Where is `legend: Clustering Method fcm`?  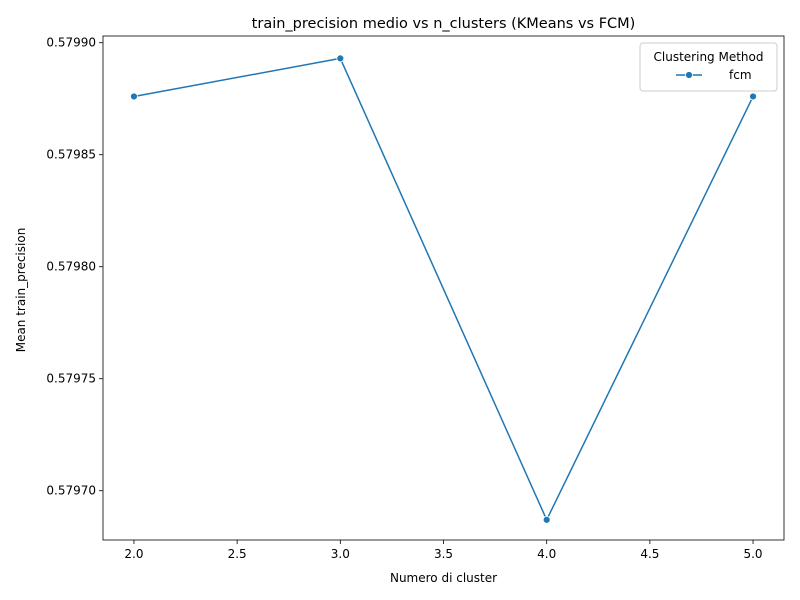
legend: Clustering Method fcm is located at coordinates (708, 67).